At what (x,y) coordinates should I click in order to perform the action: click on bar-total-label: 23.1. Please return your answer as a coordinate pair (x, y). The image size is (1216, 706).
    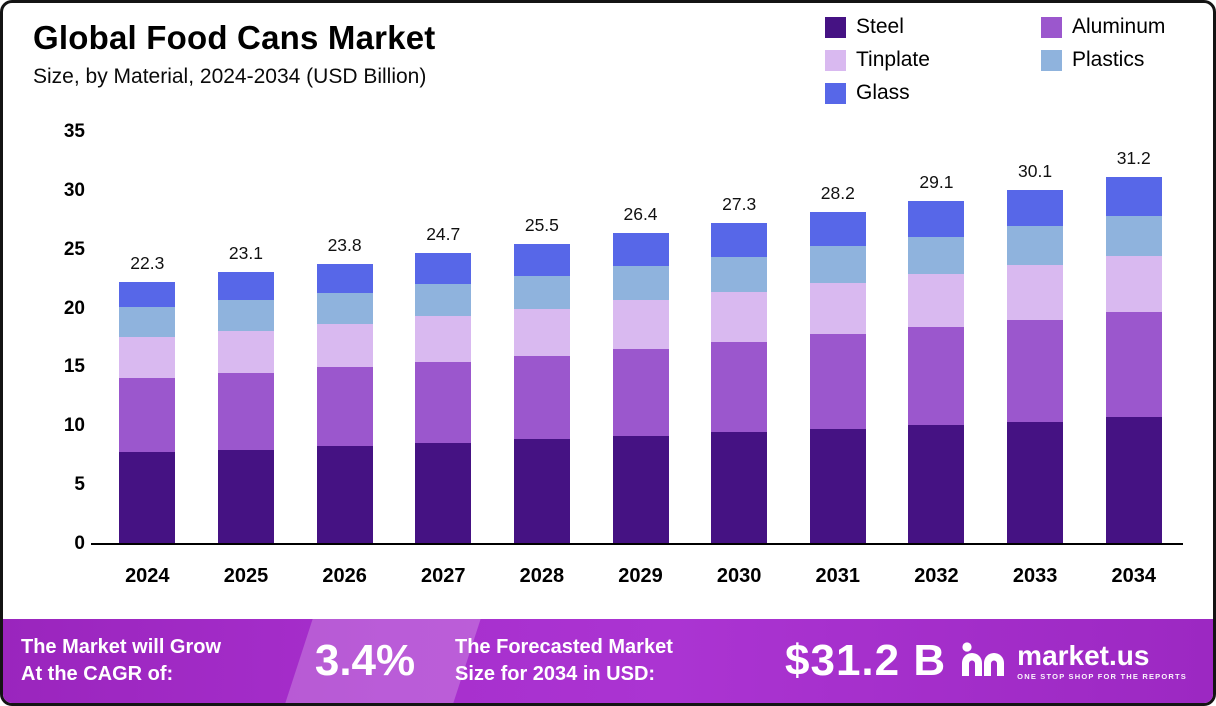
    Looking at the image, I should click on (245, 253).